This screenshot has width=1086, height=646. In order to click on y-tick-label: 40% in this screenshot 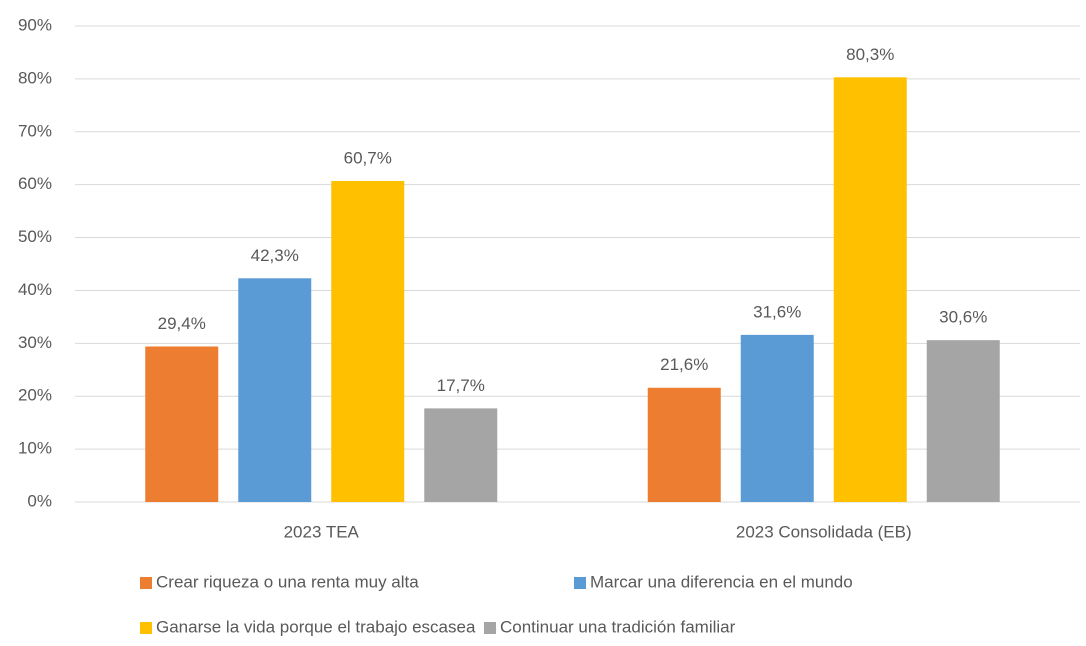, I will do `click(35, 289)`.